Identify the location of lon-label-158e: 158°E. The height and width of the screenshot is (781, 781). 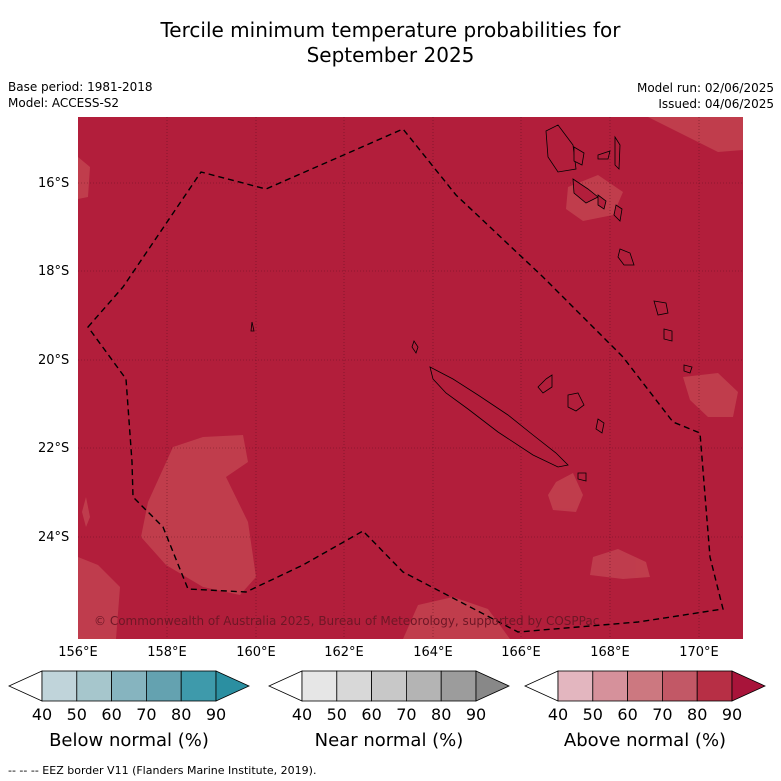
(167, 652).